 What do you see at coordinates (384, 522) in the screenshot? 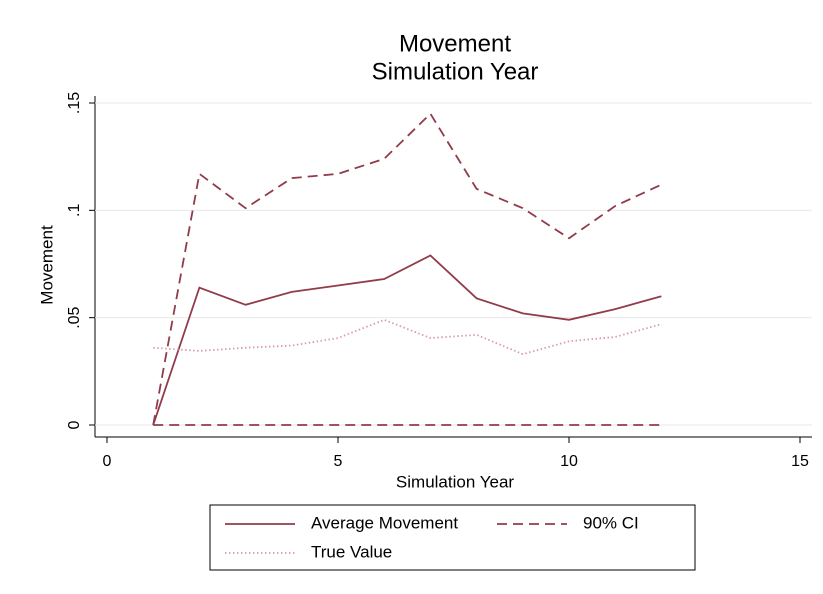
I see `legend-label: Average Movement` at bounding box center [384, 522].